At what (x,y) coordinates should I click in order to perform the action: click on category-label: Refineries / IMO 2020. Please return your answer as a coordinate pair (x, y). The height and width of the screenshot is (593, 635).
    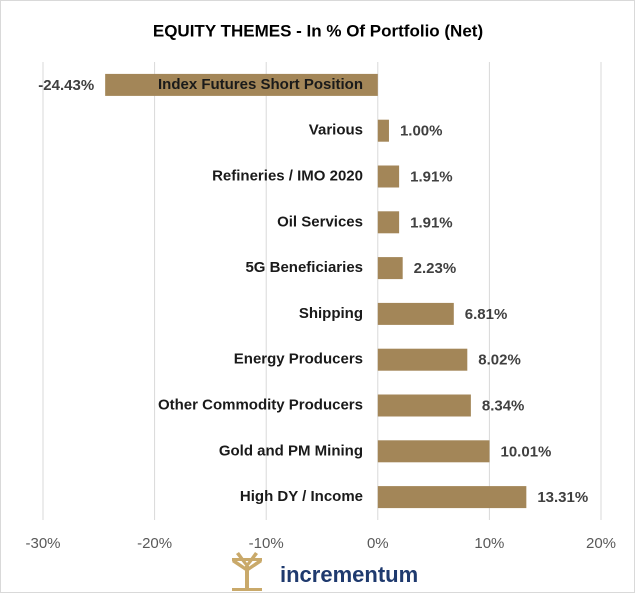
    Looking at the image, I should click on (287, 175).